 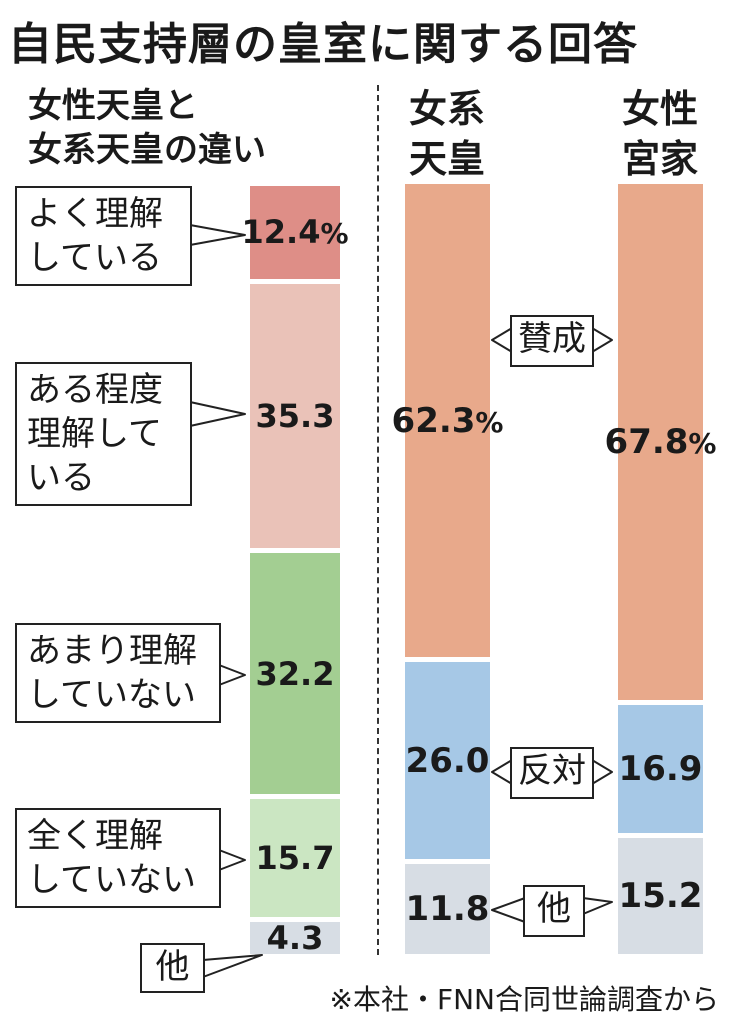 I want to click on callout-not-understand-at-all: 全く理解 していない, so click(x=118, y=858).